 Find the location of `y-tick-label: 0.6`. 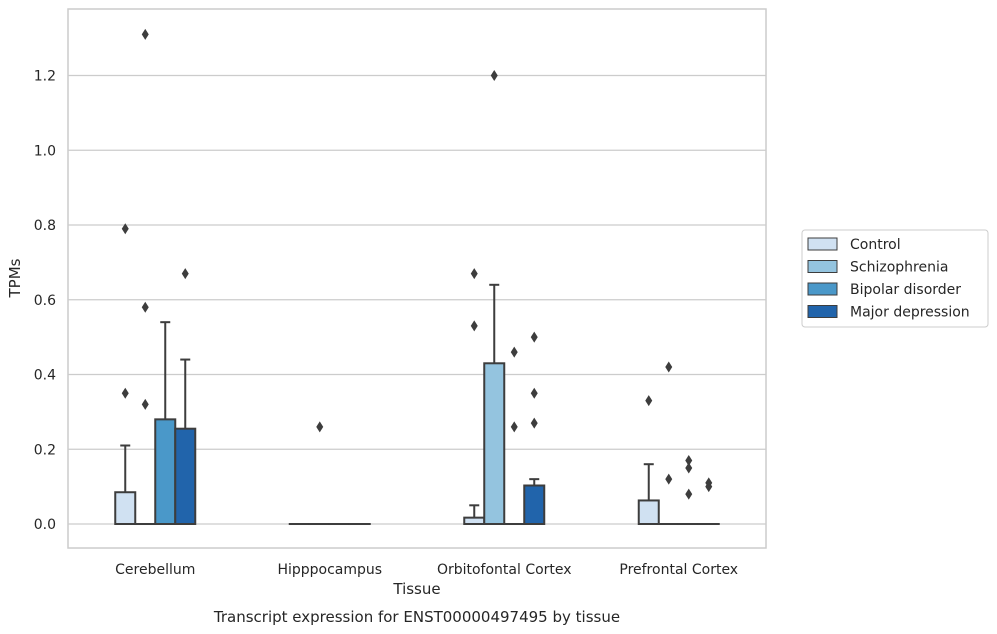

y-tick-label: 0.6 is located at coordinates (45, 301).